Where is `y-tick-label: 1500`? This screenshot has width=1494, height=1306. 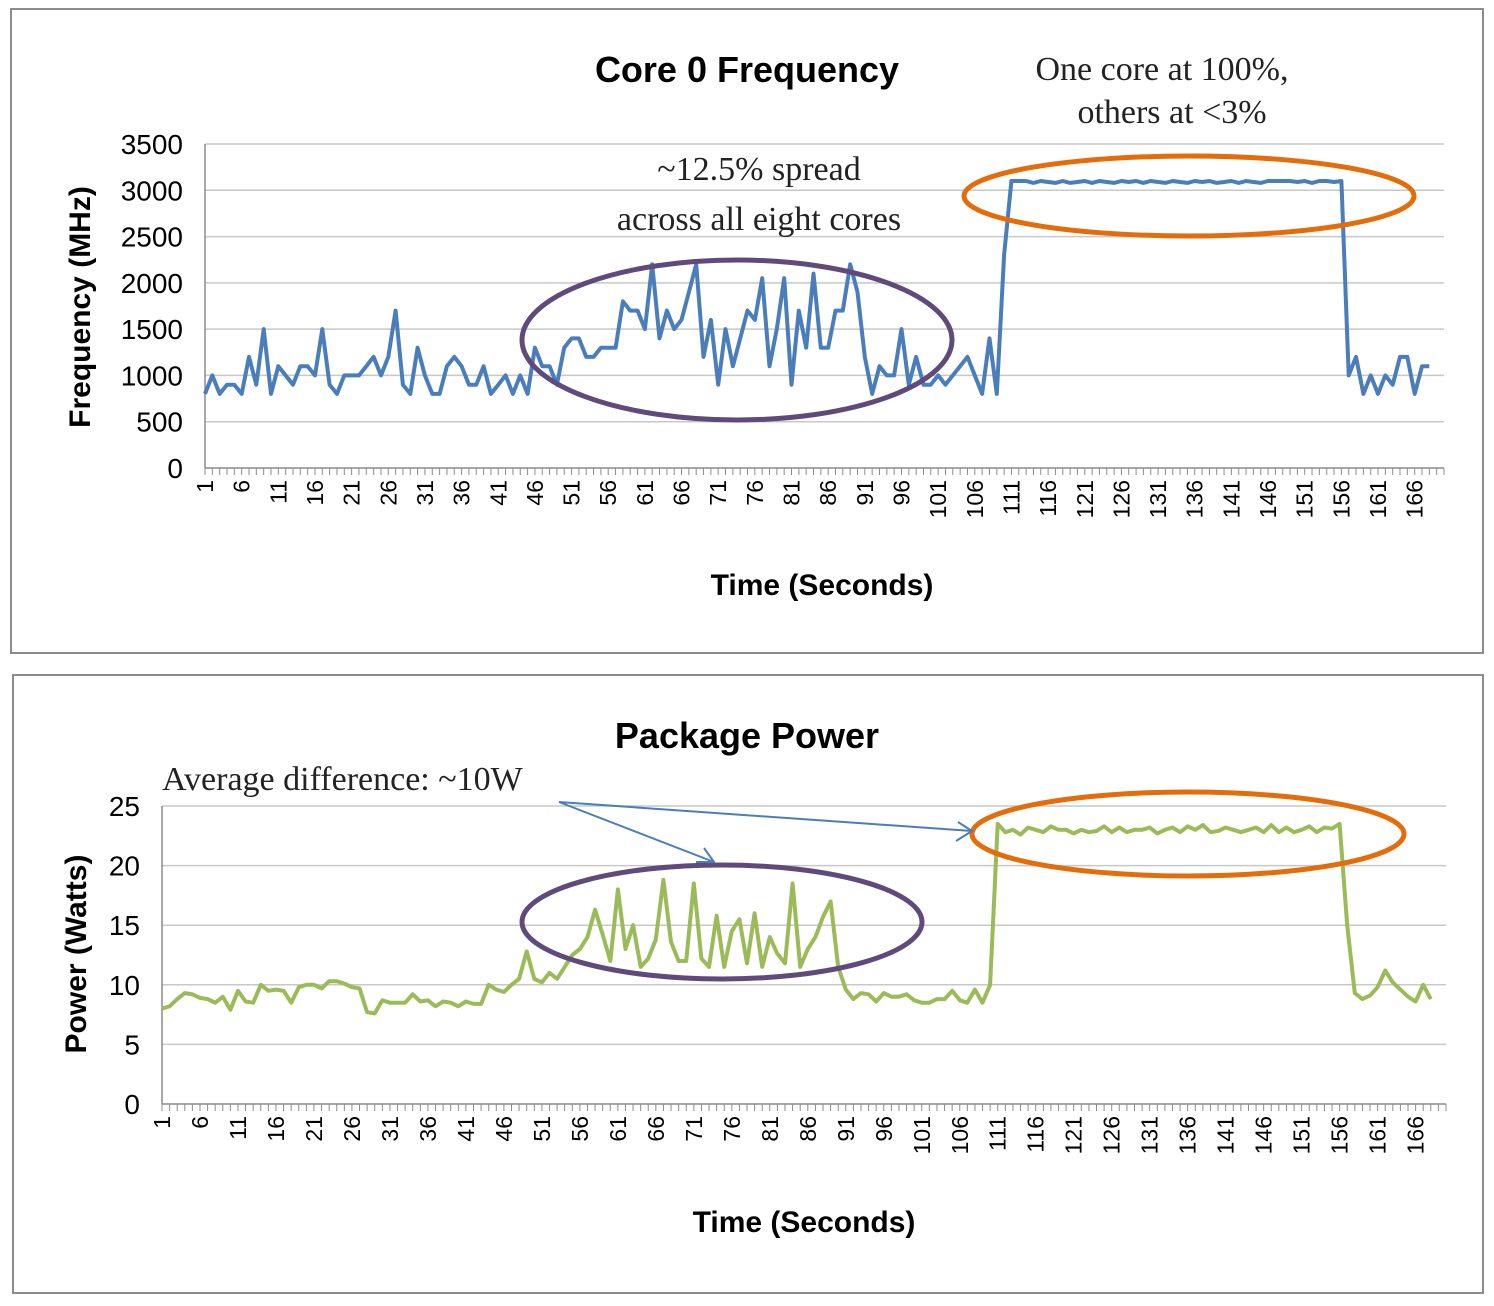 y-tick-label: 1500 is located at coordinates (152, 329).